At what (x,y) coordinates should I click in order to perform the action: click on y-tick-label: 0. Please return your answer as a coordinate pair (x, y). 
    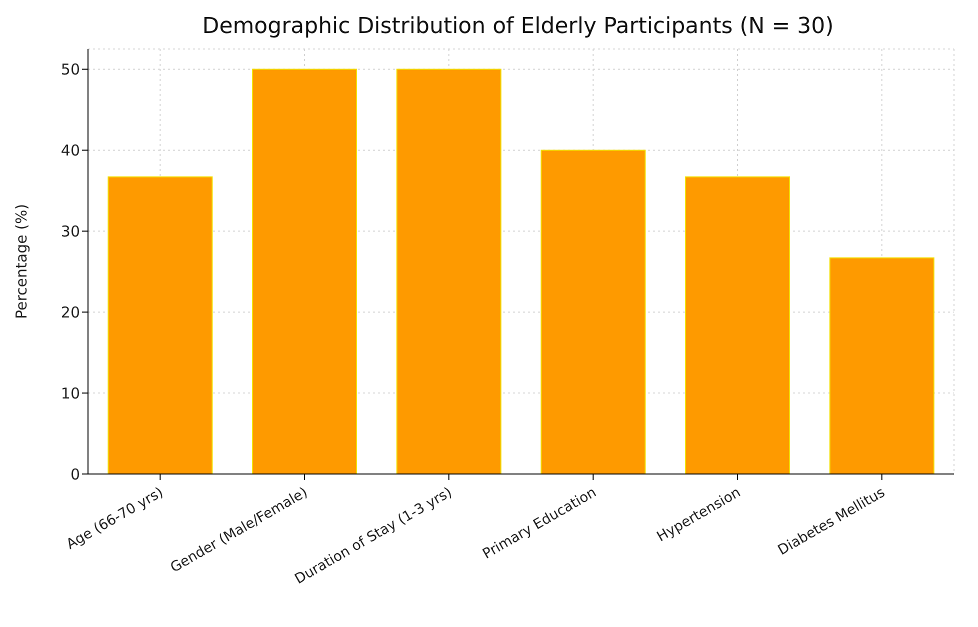
    Looking at the image, I should click on (75, 474).